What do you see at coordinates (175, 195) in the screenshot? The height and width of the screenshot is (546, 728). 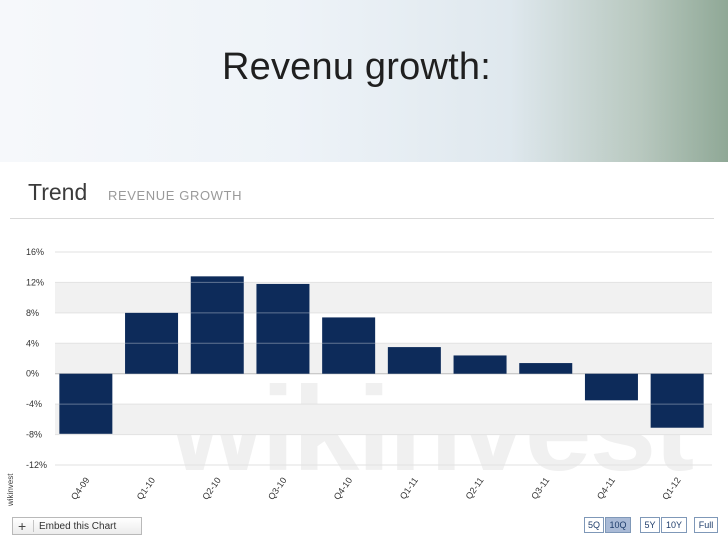 I see `chart-subtitle: REVENUE GROWTH` at bounding box center [175, 195].